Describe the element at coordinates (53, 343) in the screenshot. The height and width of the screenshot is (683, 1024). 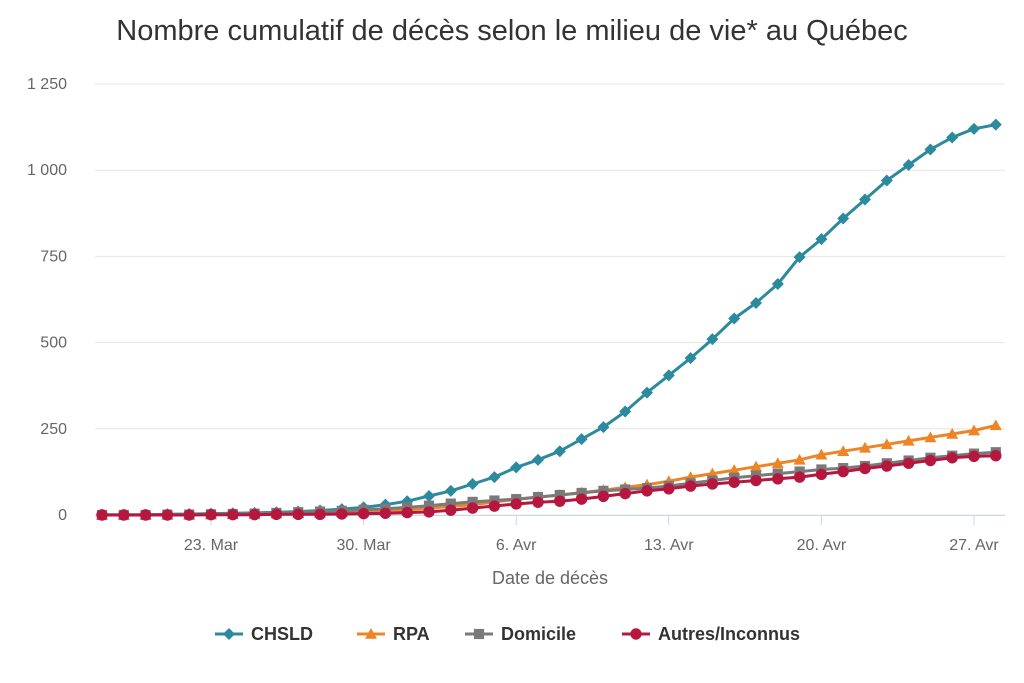
I see `y-tick-label: 500` at that location.